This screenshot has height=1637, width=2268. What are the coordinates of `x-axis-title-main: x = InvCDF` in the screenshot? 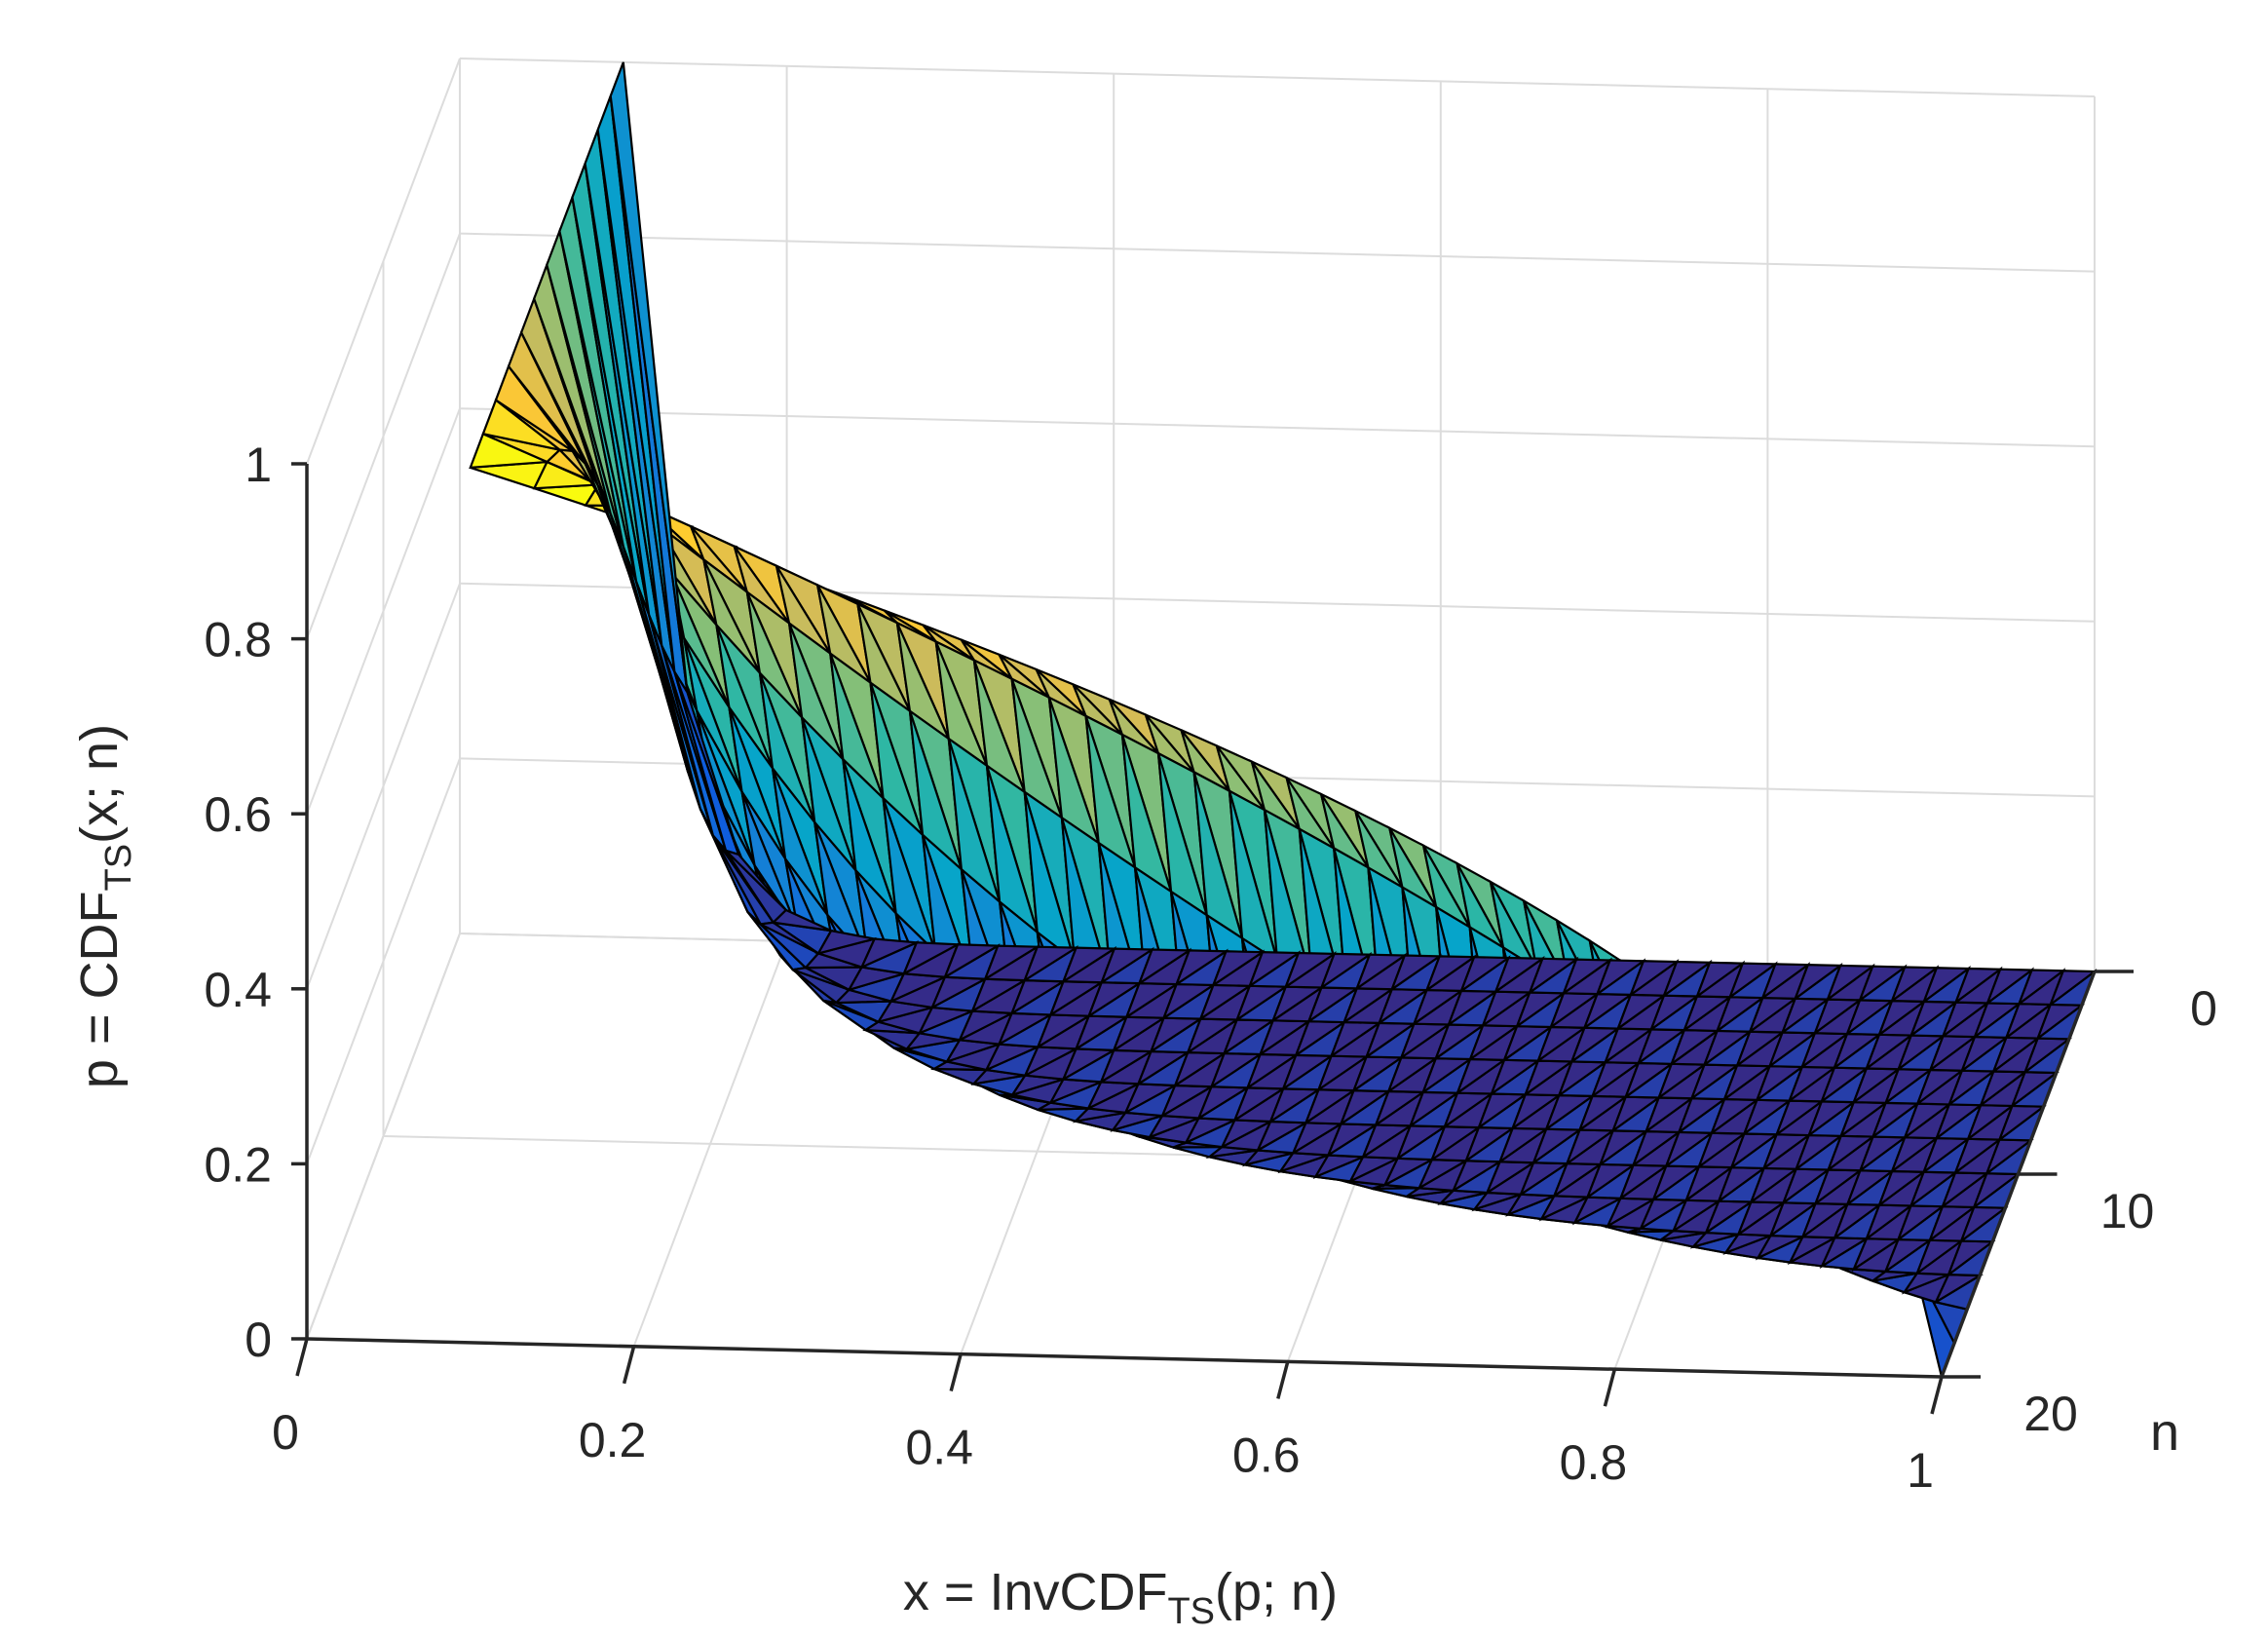 It's located at (1035, 1592).